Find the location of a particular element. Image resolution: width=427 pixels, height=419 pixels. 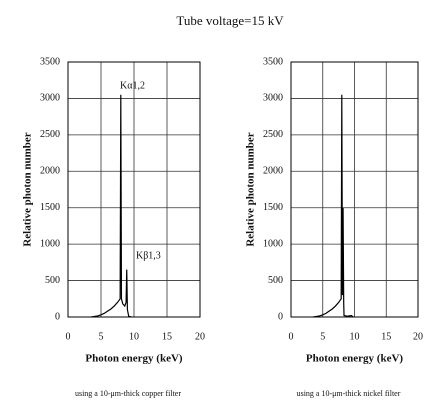

annotation: Kα1,2 is located at coordinates (132, 85).